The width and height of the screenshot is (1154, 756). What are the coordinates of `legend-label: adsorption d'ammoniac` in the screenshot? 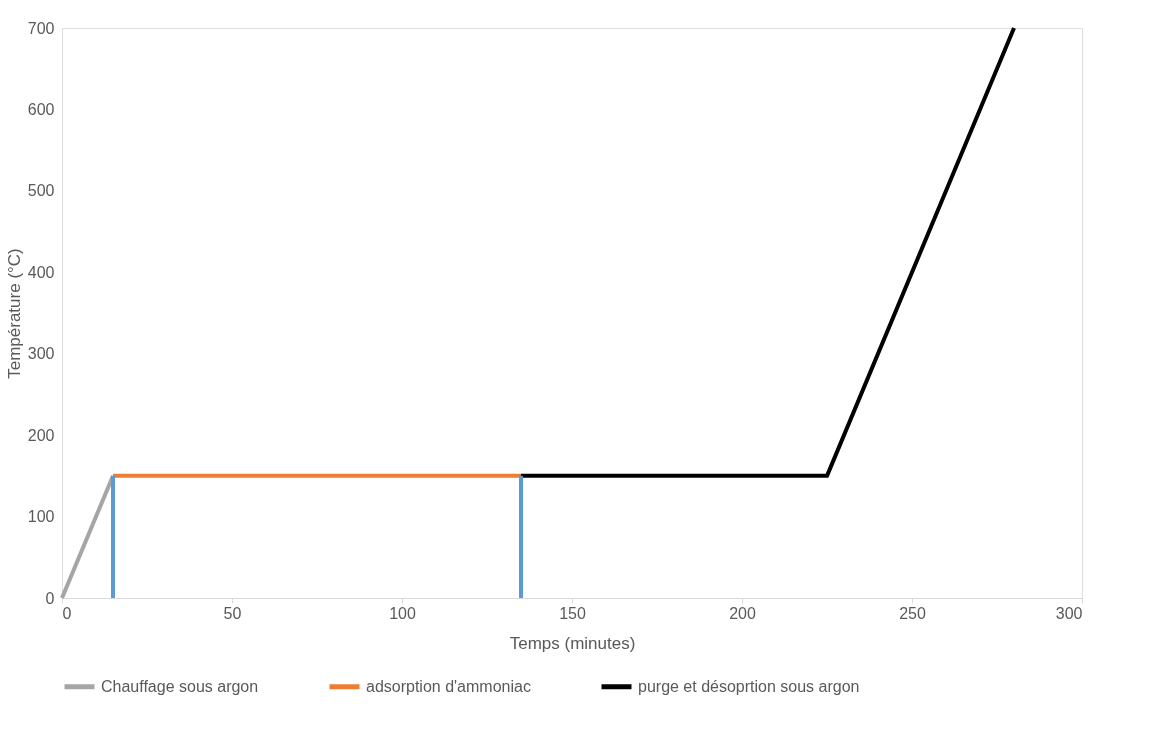 It's located at (448, 686).